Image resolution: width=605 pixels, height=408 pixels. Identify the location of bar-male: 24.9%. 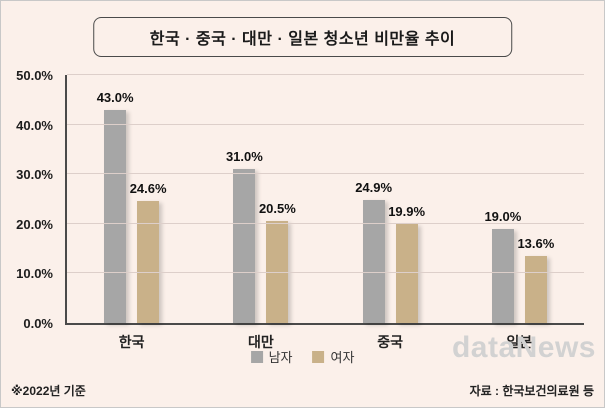
(373, 251).